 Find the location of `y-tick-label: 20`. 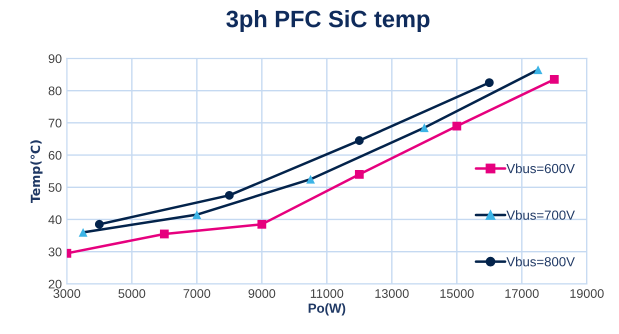

y-tick-label: 20 is located at coordinates (55, 284).